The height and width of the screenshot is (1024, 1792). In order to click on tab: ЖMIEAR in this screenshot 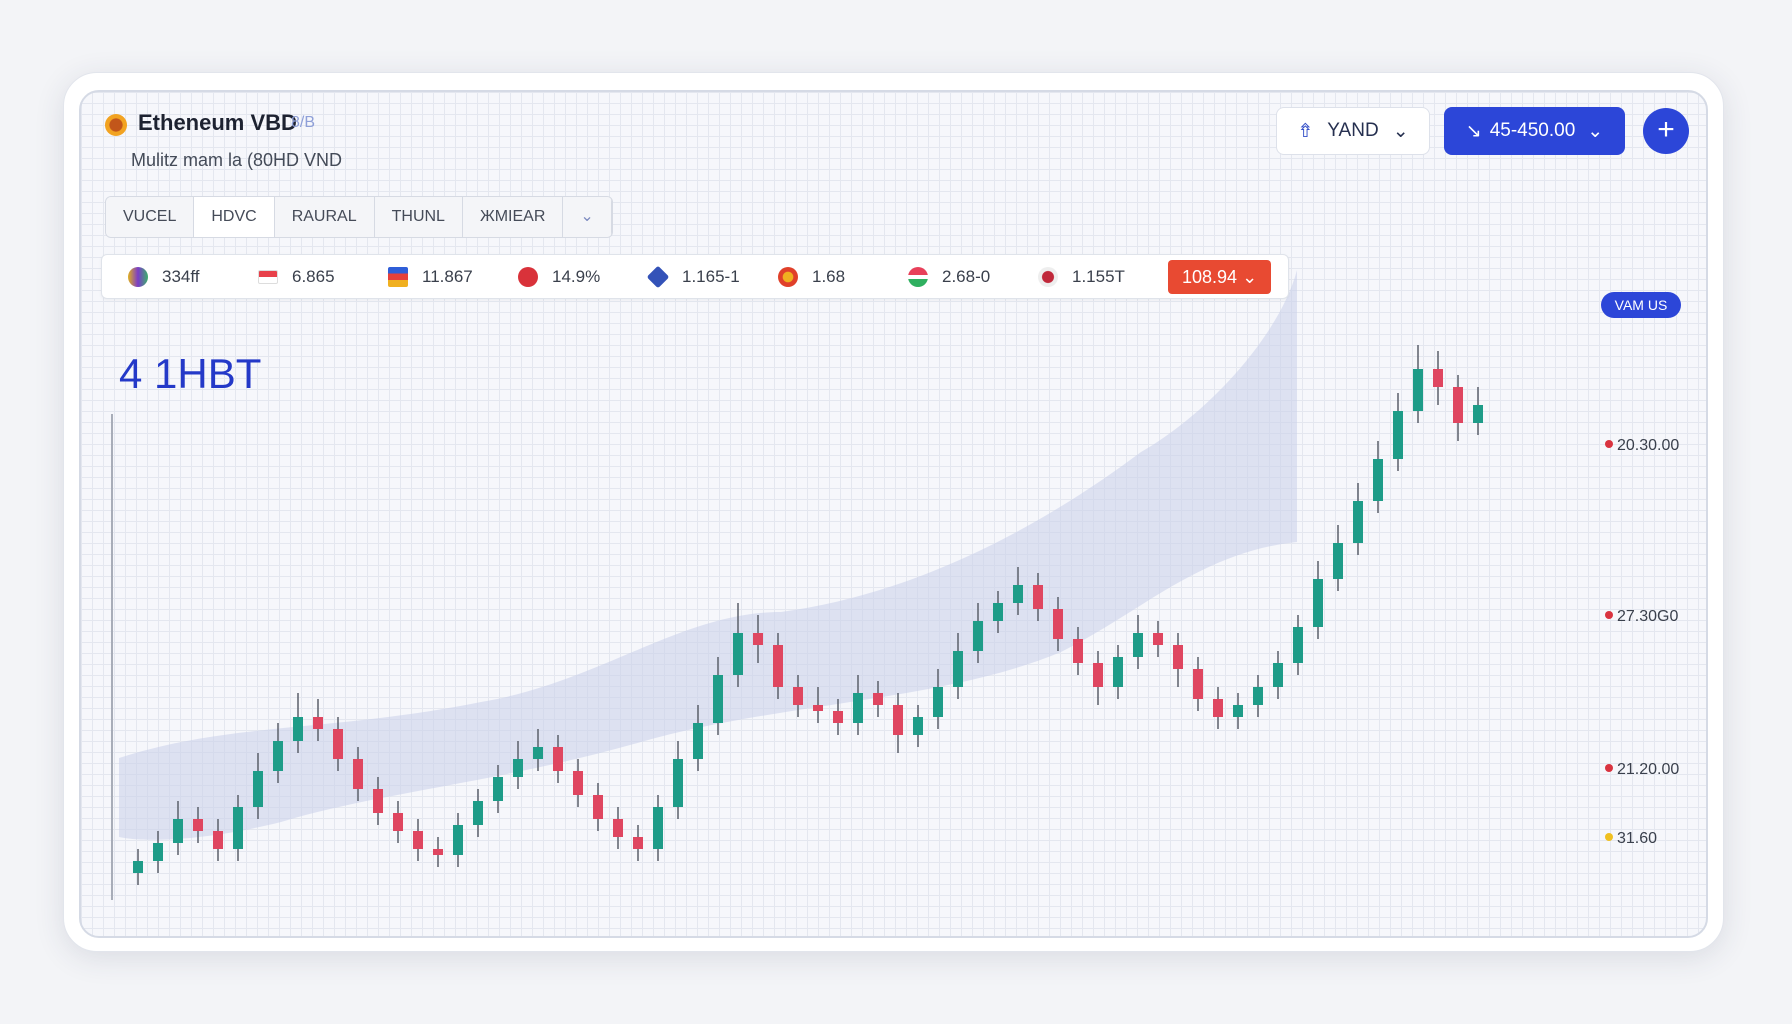, I will do `click(513, 217)`.